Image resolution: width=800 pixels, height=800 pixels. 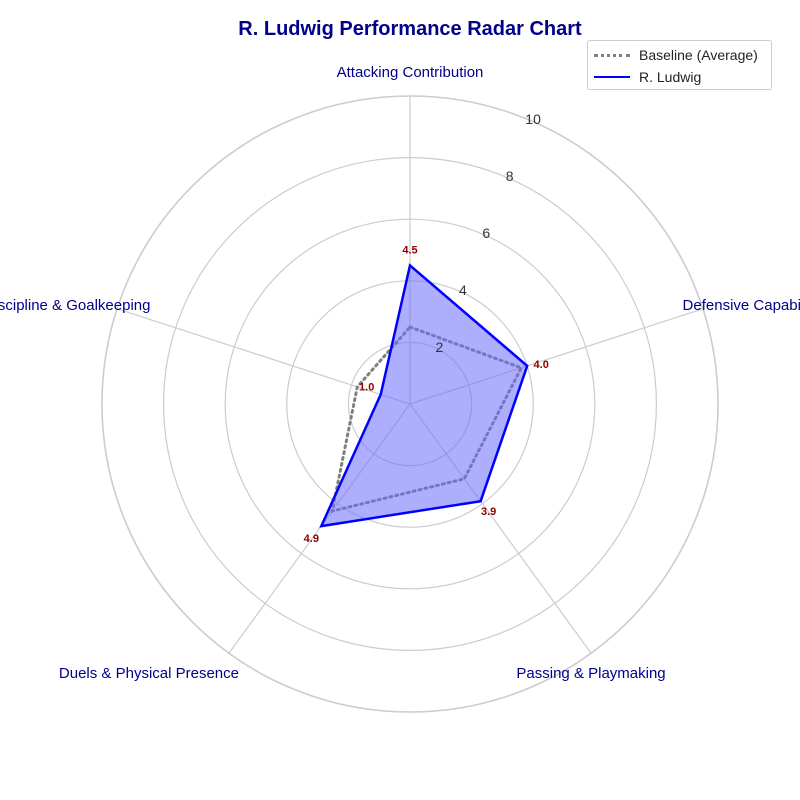 What do you see at coordinates (440, 347) in the screenshot?
I see `radial-tick-label: 2` at bounding box center [440, 347].